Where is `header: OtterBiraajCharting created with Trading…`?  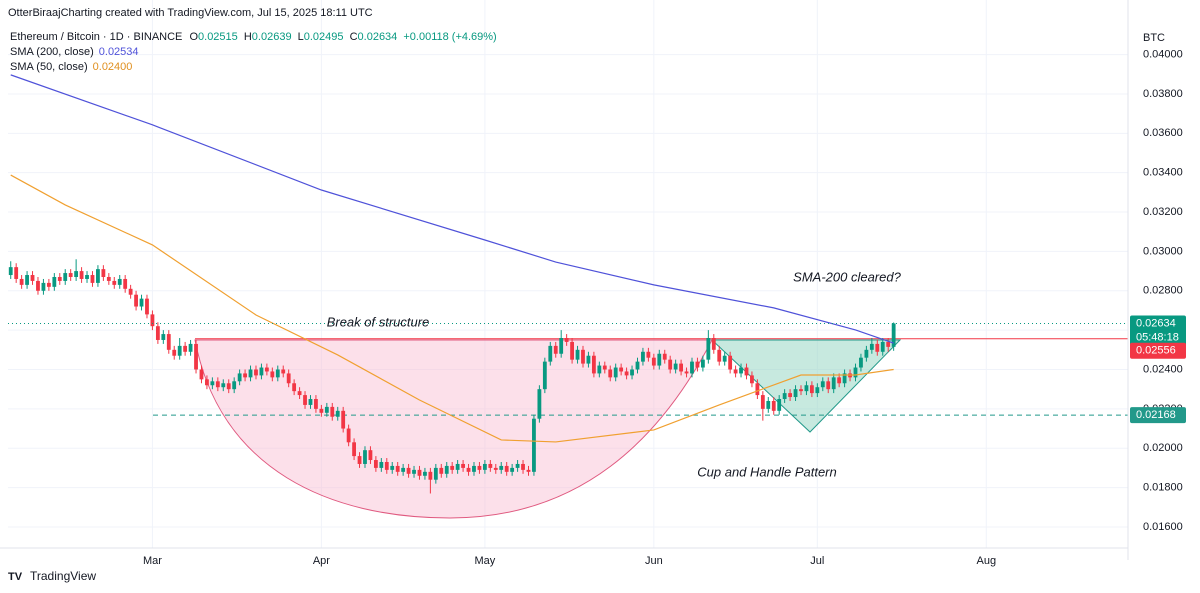 header: OtterBiraajCharting created with Trading… is located at coordinates (190, 13).